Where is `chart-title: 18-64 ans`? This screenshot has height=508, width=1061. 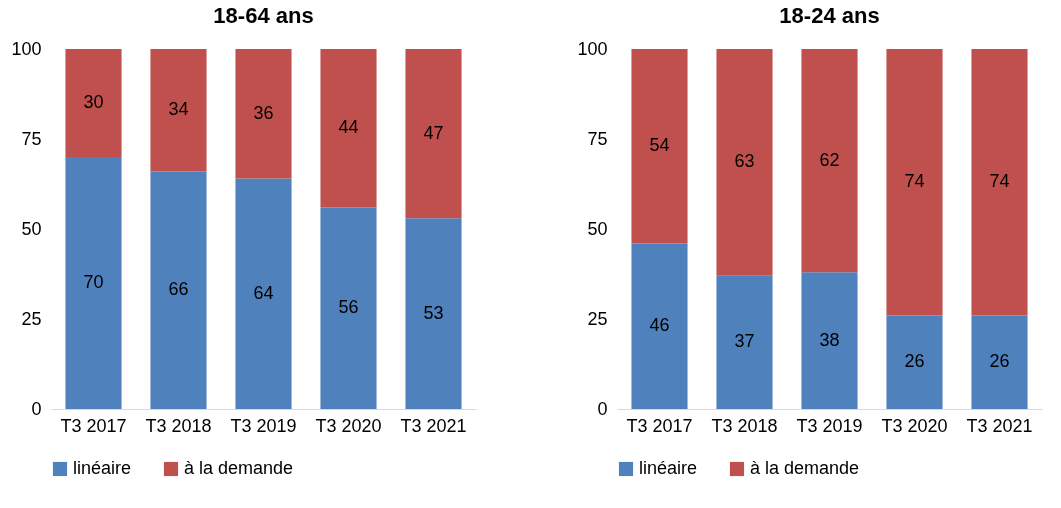 chart-title: 18-64 ans is located at coordinates (263, 15).